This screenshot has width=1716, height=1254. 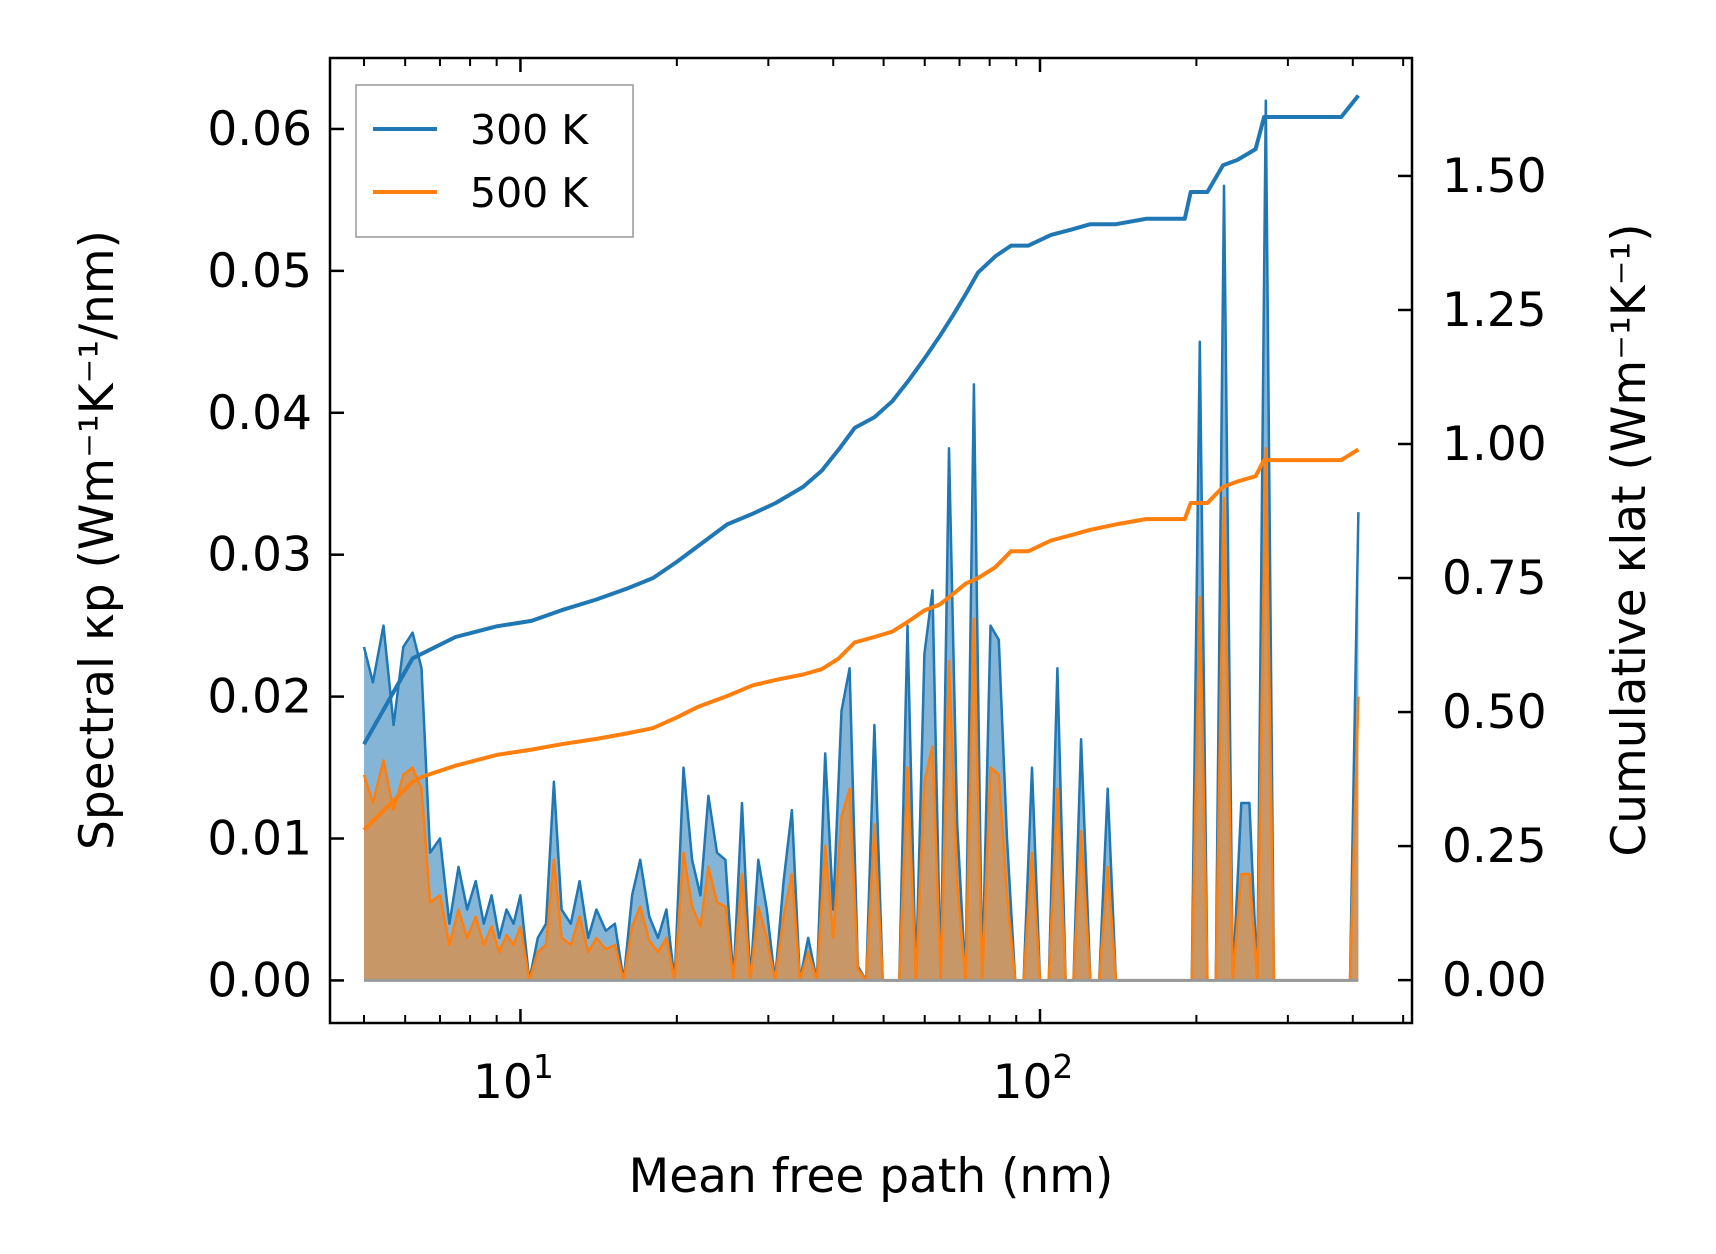 What do you see at coordinates (259, 555) in the screenshot?
I see `y-left-tick-label: 0.03` at bounding box center [259, 555].